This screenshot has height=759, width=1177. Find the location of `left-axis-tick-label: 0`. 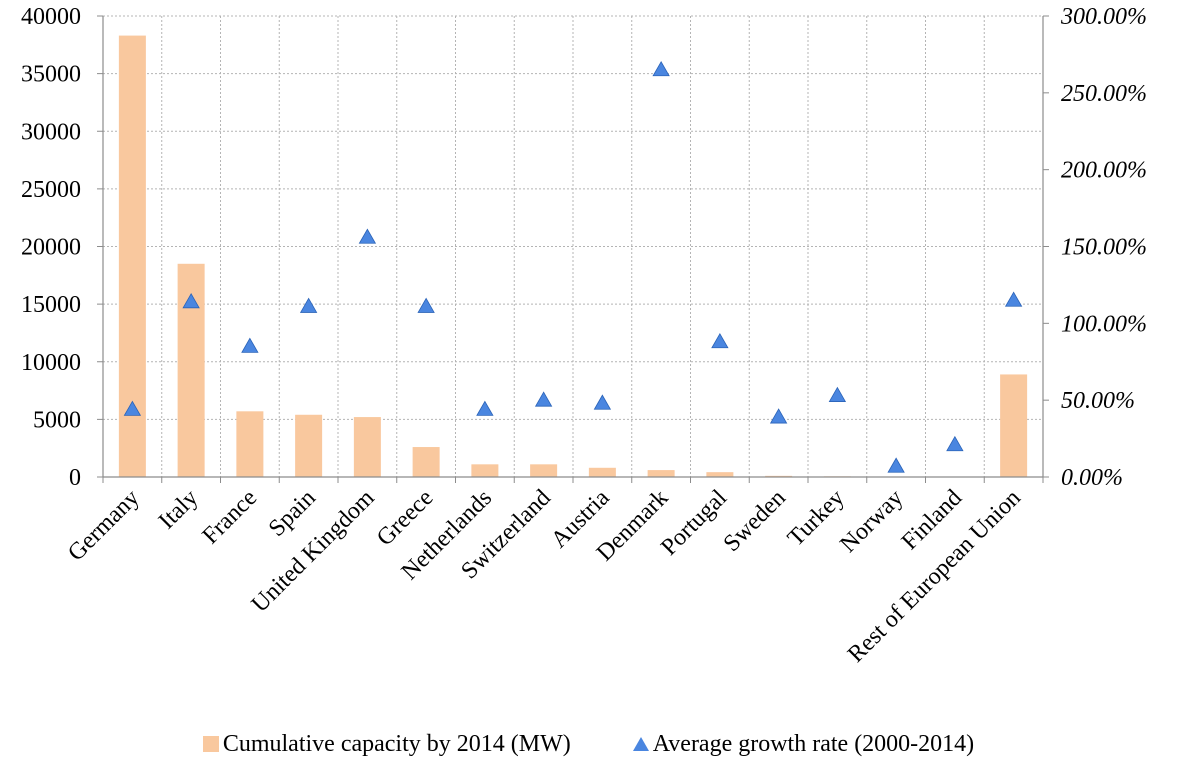

left-axis-tick-label: 0 is located at coordinates (75, 478).